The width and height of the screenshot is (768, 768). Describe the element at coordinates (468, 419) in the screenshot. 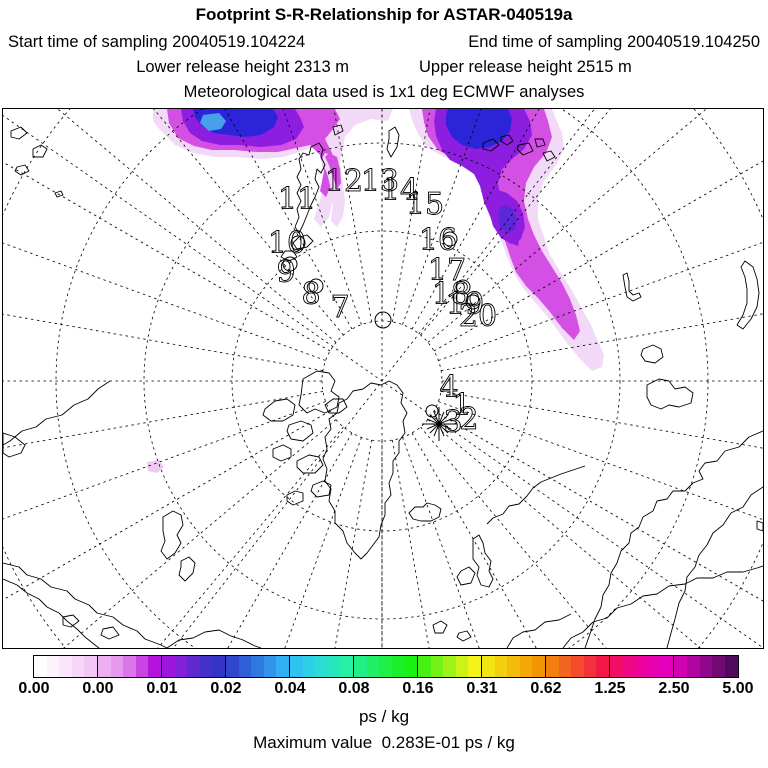

I see `track-marker-label: 2` at that location.